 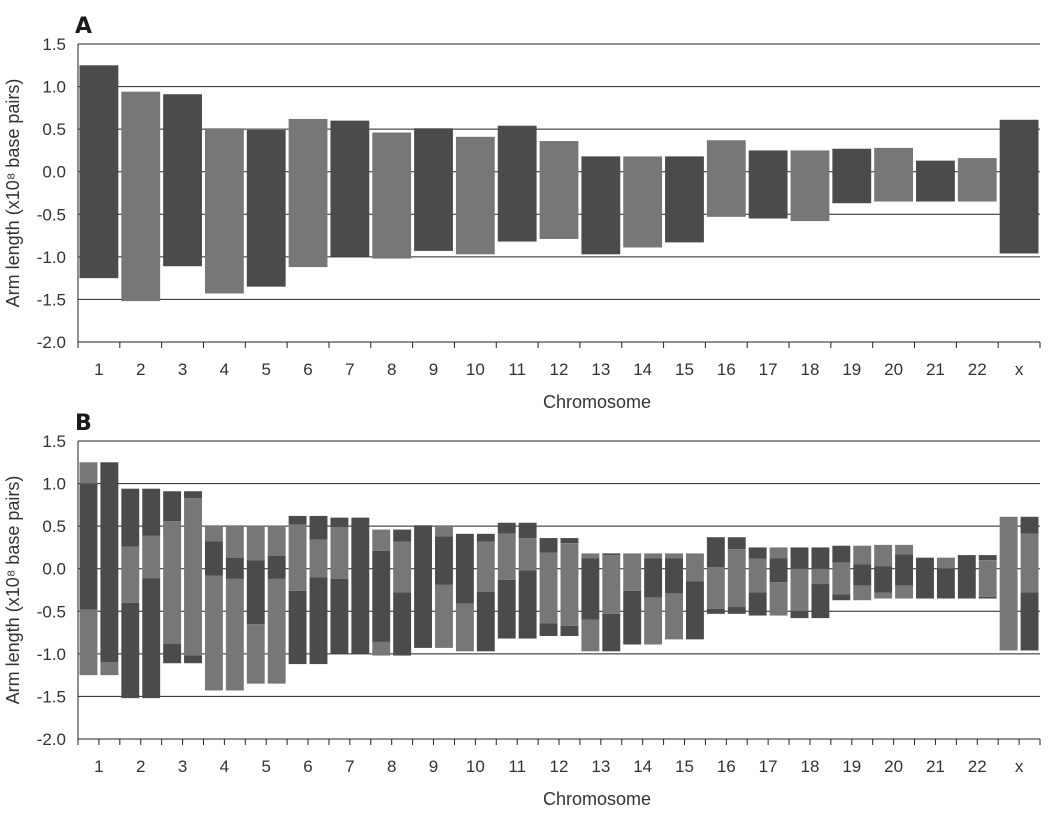 I want to click on x-tick-label: 13, so click(x=600, y=766).